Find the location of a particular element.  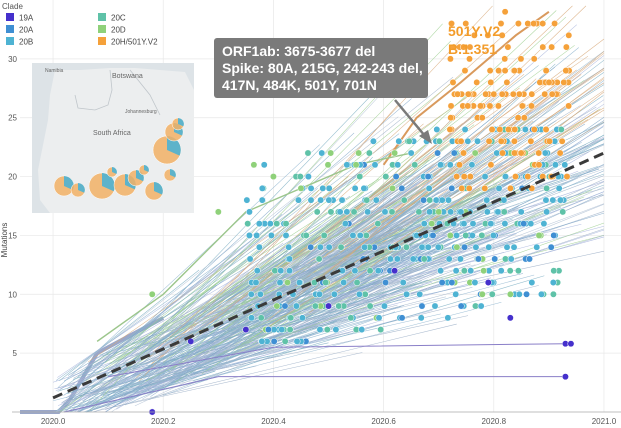

y-tick-label: 20 is located at coordinates (12, 177).